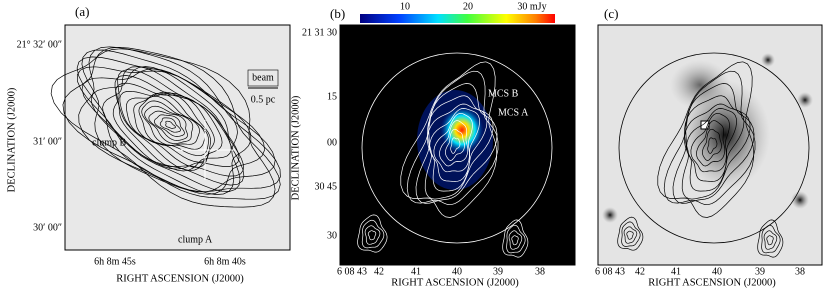 The height and width of the screenshot is (288, 830). What do you see at coordinates (326, 186) in the screenshot?
I see `y-tick-label: 30 45` at bounding box center [326, 186].